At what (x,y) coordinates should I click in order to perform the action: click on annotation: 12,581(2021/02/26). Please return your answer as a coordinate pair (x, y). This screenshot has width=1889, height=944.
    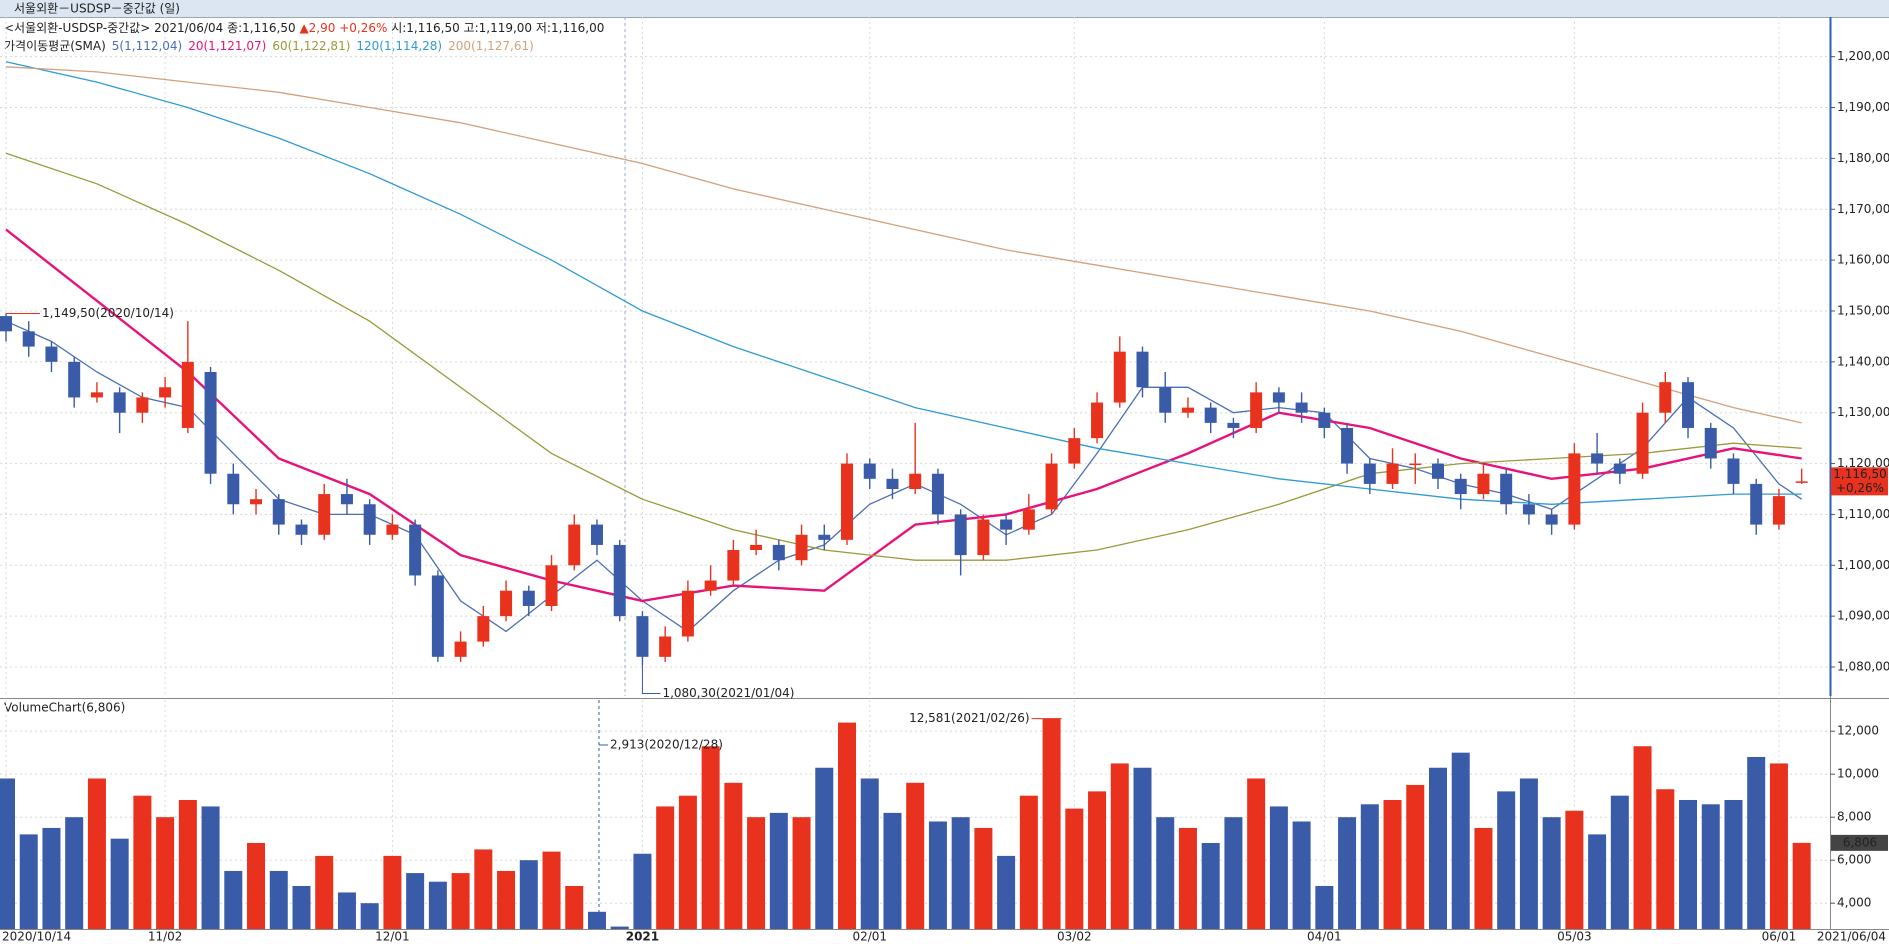
    Looking at the image, I should click on (969, 718).